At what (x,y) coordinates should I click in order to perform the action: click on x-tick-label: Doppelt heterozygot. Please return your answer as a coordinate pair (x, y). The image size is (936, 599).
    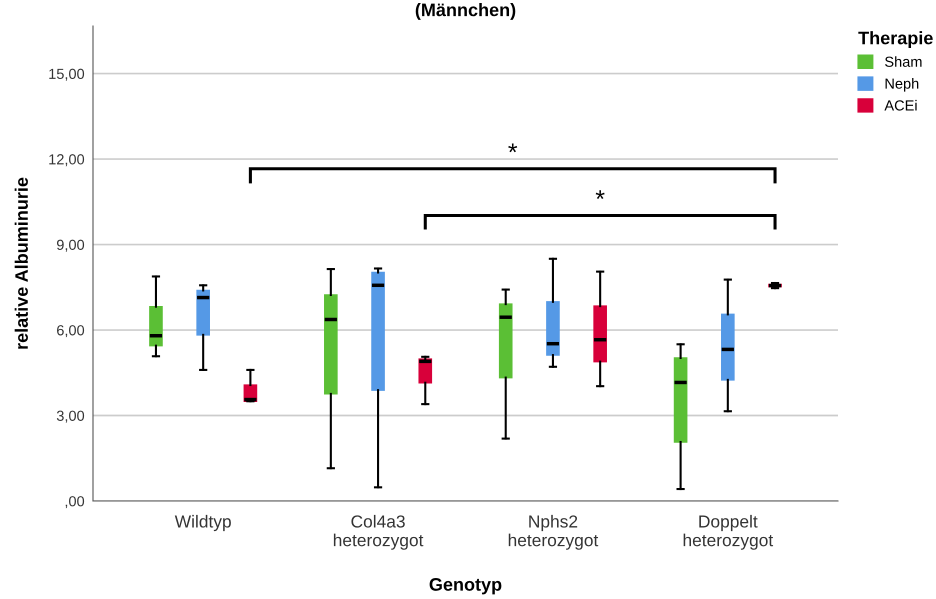
    Looking at the image, I should click on (729, 532).